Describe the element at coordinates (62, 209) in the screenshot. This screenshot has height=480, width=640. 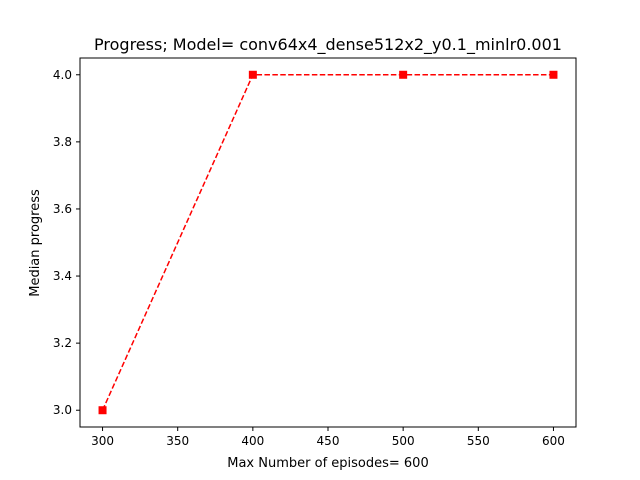
I see `y-tick-label: 3.6` at that location.